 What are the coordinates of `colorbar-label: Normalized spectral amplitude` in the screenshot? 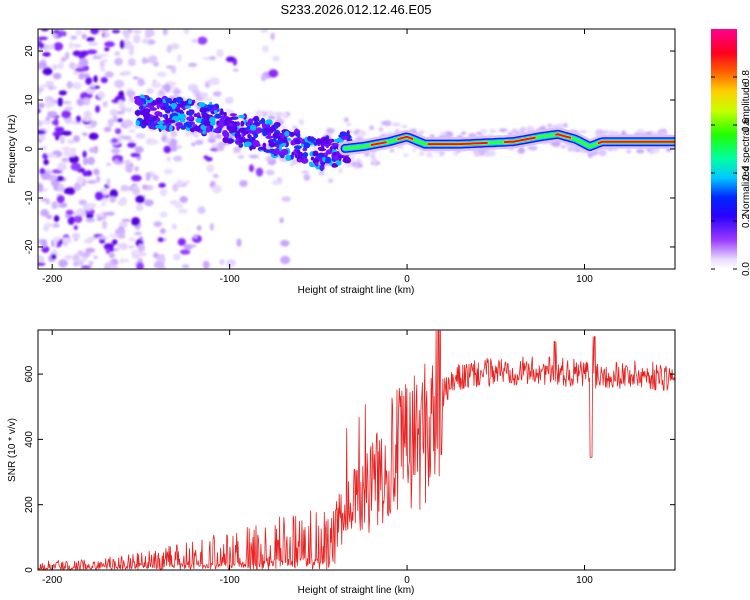 It's located at (745, 148).